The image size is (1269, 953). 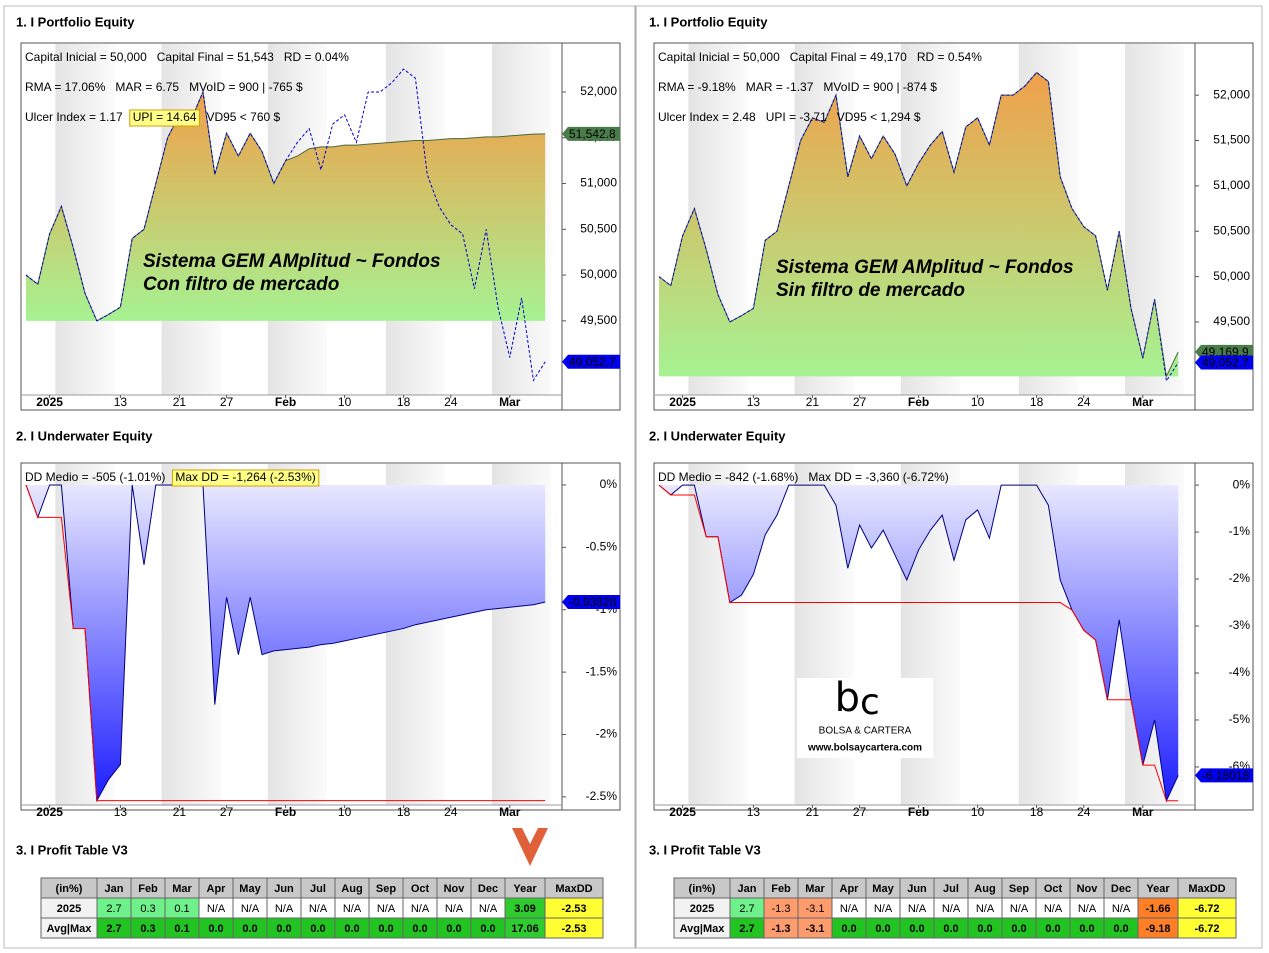 I want to click on y-tick-label: -3%, so click(x=1240, y=625).